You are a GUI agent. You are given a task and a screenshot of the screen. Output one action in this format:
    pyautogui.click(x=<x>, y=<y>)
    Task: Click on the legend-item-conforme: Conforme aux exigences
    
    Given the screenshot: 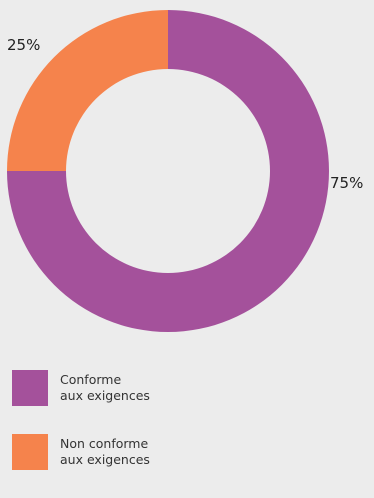 What is the action you would take?
    pyautogui.click(x=182, y=388)
    